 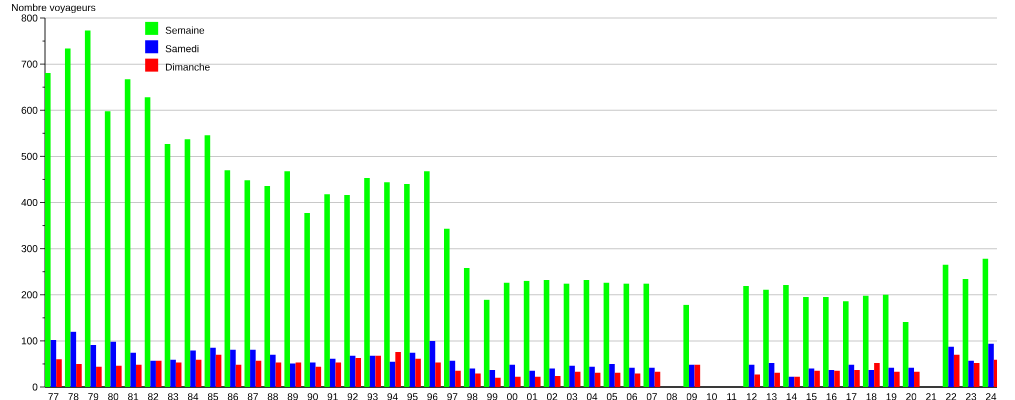 I want to click on x-tick-label: 19, so click(x=891, y=396).